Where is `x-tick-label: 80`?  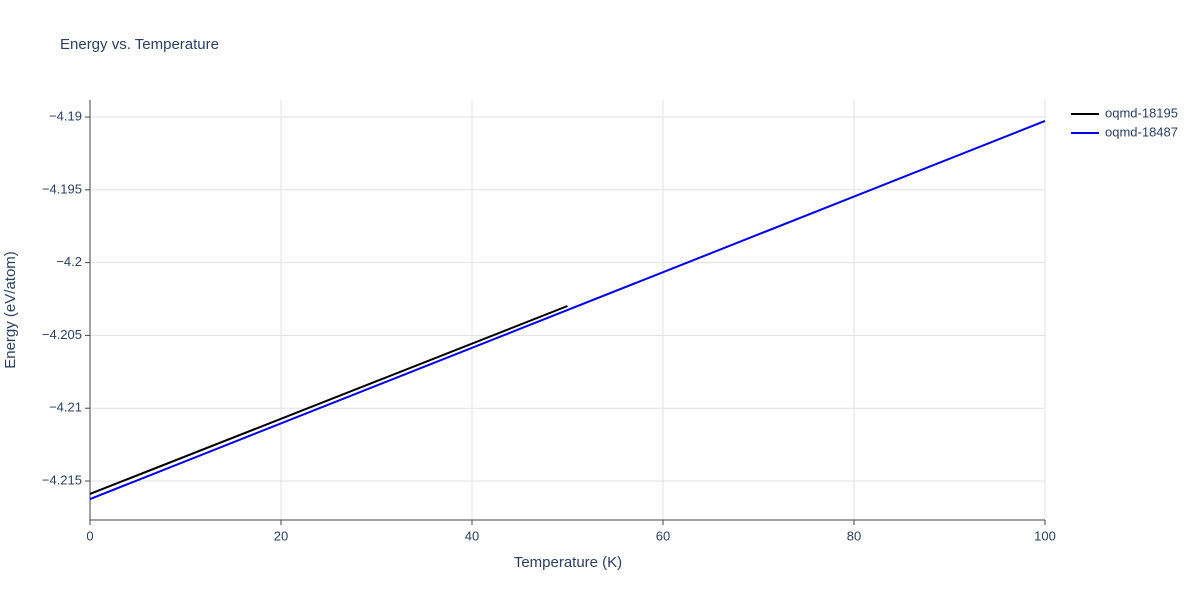
x-tick-label: 80 is located at coordinates (854, 535).